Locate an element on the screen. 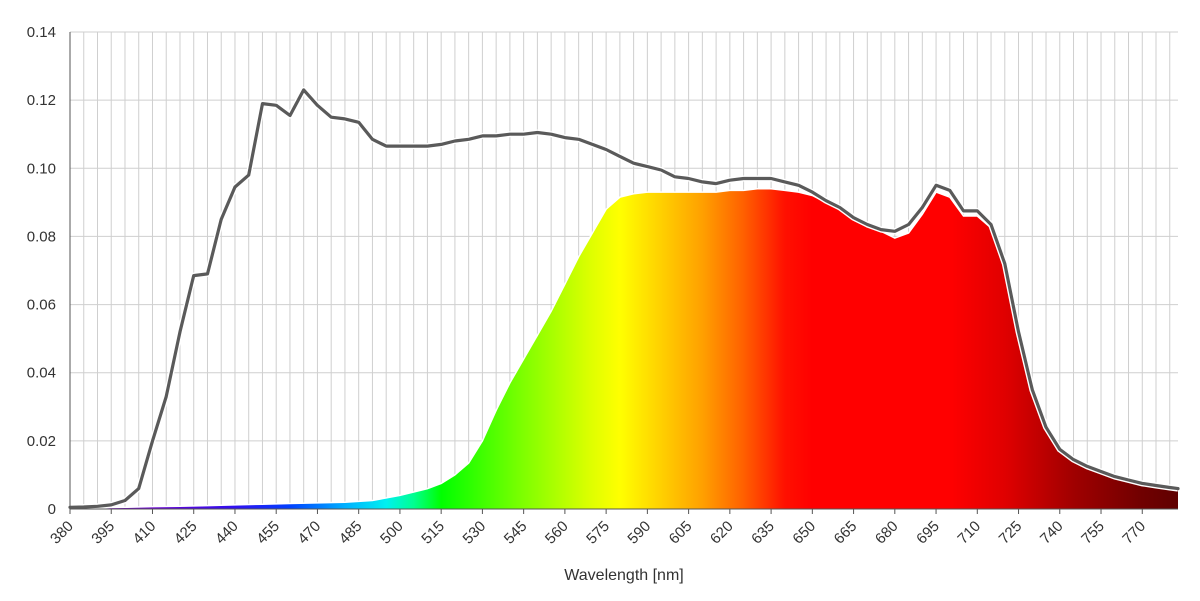  x-tick-label: 635 is located at coordinates (763, 533).